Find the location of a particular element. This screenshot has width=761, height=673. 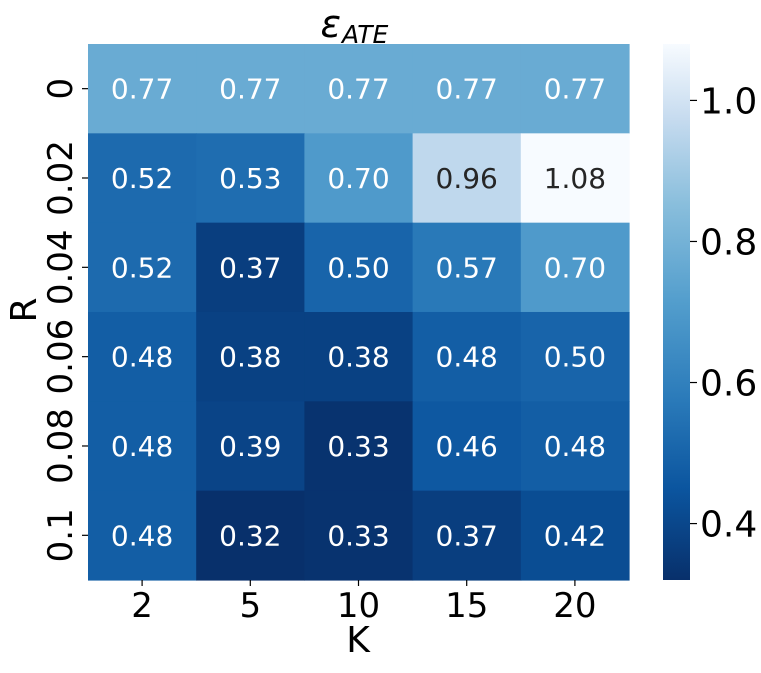

y-tick-label: 0.1 is located at coordinates (61, 535).